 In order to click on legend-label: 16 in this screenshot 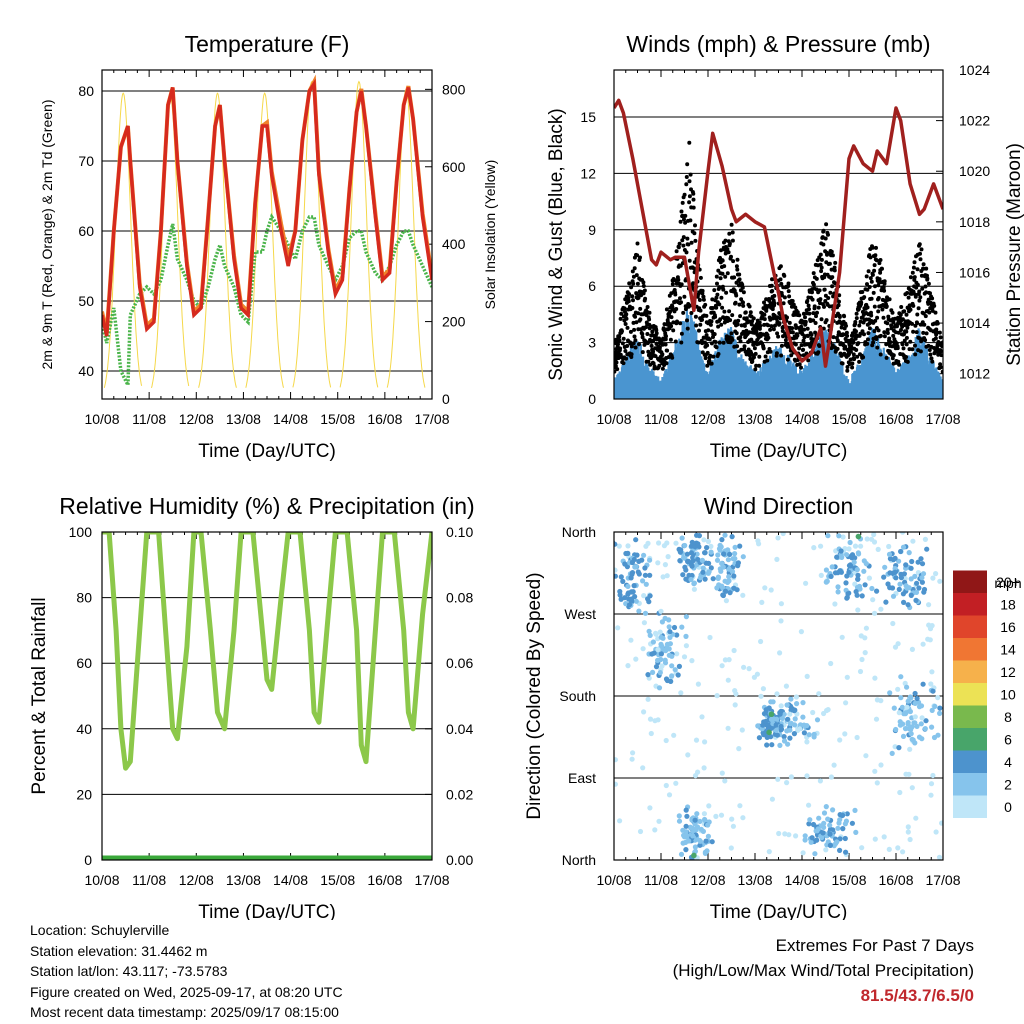, I will do `click(1008, 627)`.